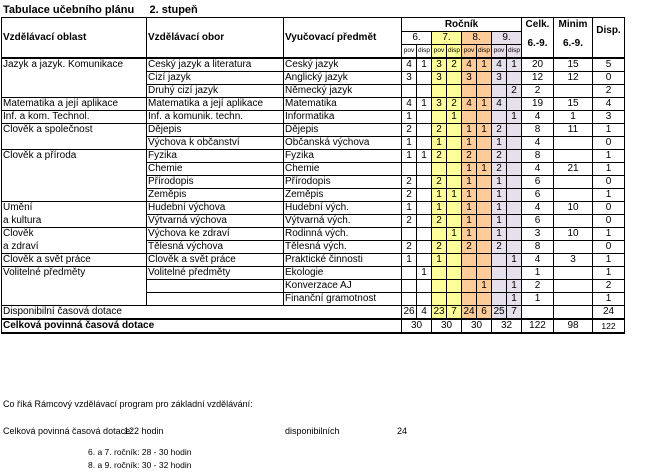 The width and height of the screenshot is (648, 474). What do you see at coordinates (201, 326) in the screenshot?
I see `total-label: Celková povinná časová dotace` at bounding box center [201, 326].